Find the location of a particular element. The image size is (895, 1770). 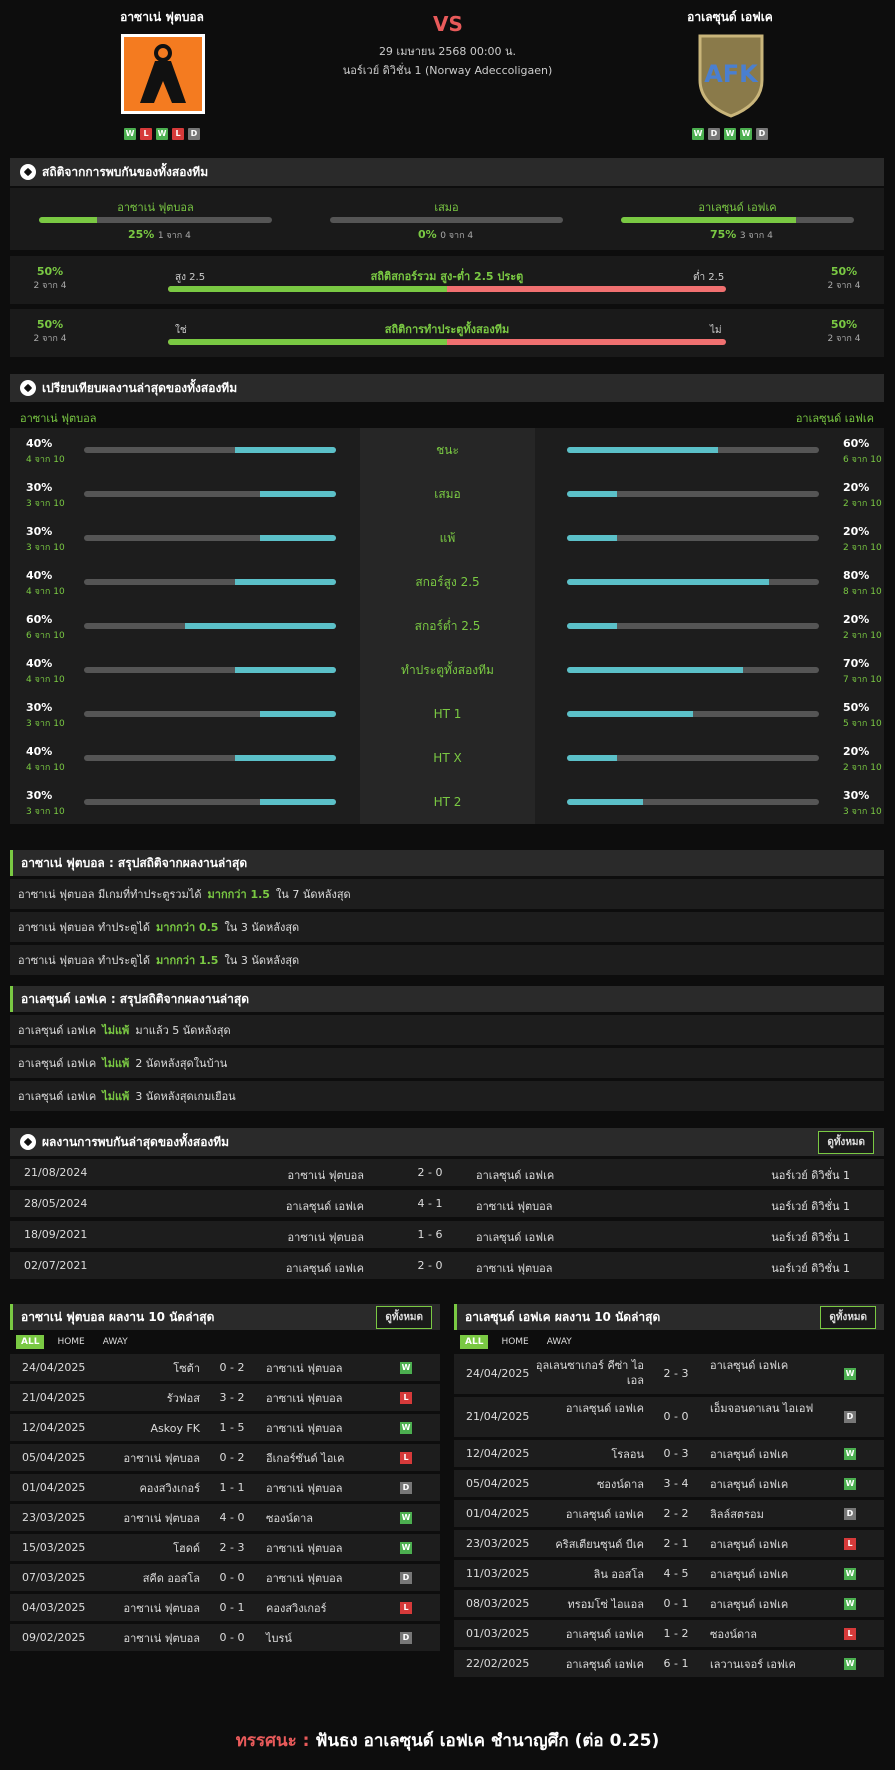

away-sub: 2 จาก 10 is located at coordinates (862, 504).